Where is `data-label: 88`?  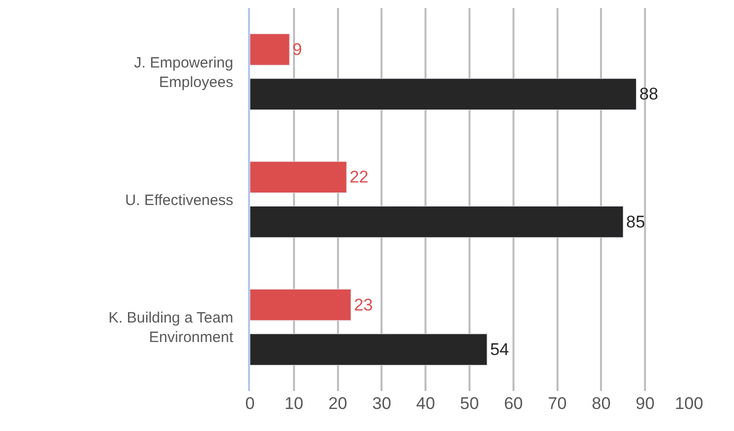 data-label: 88 is located at coordinates (648, 94).